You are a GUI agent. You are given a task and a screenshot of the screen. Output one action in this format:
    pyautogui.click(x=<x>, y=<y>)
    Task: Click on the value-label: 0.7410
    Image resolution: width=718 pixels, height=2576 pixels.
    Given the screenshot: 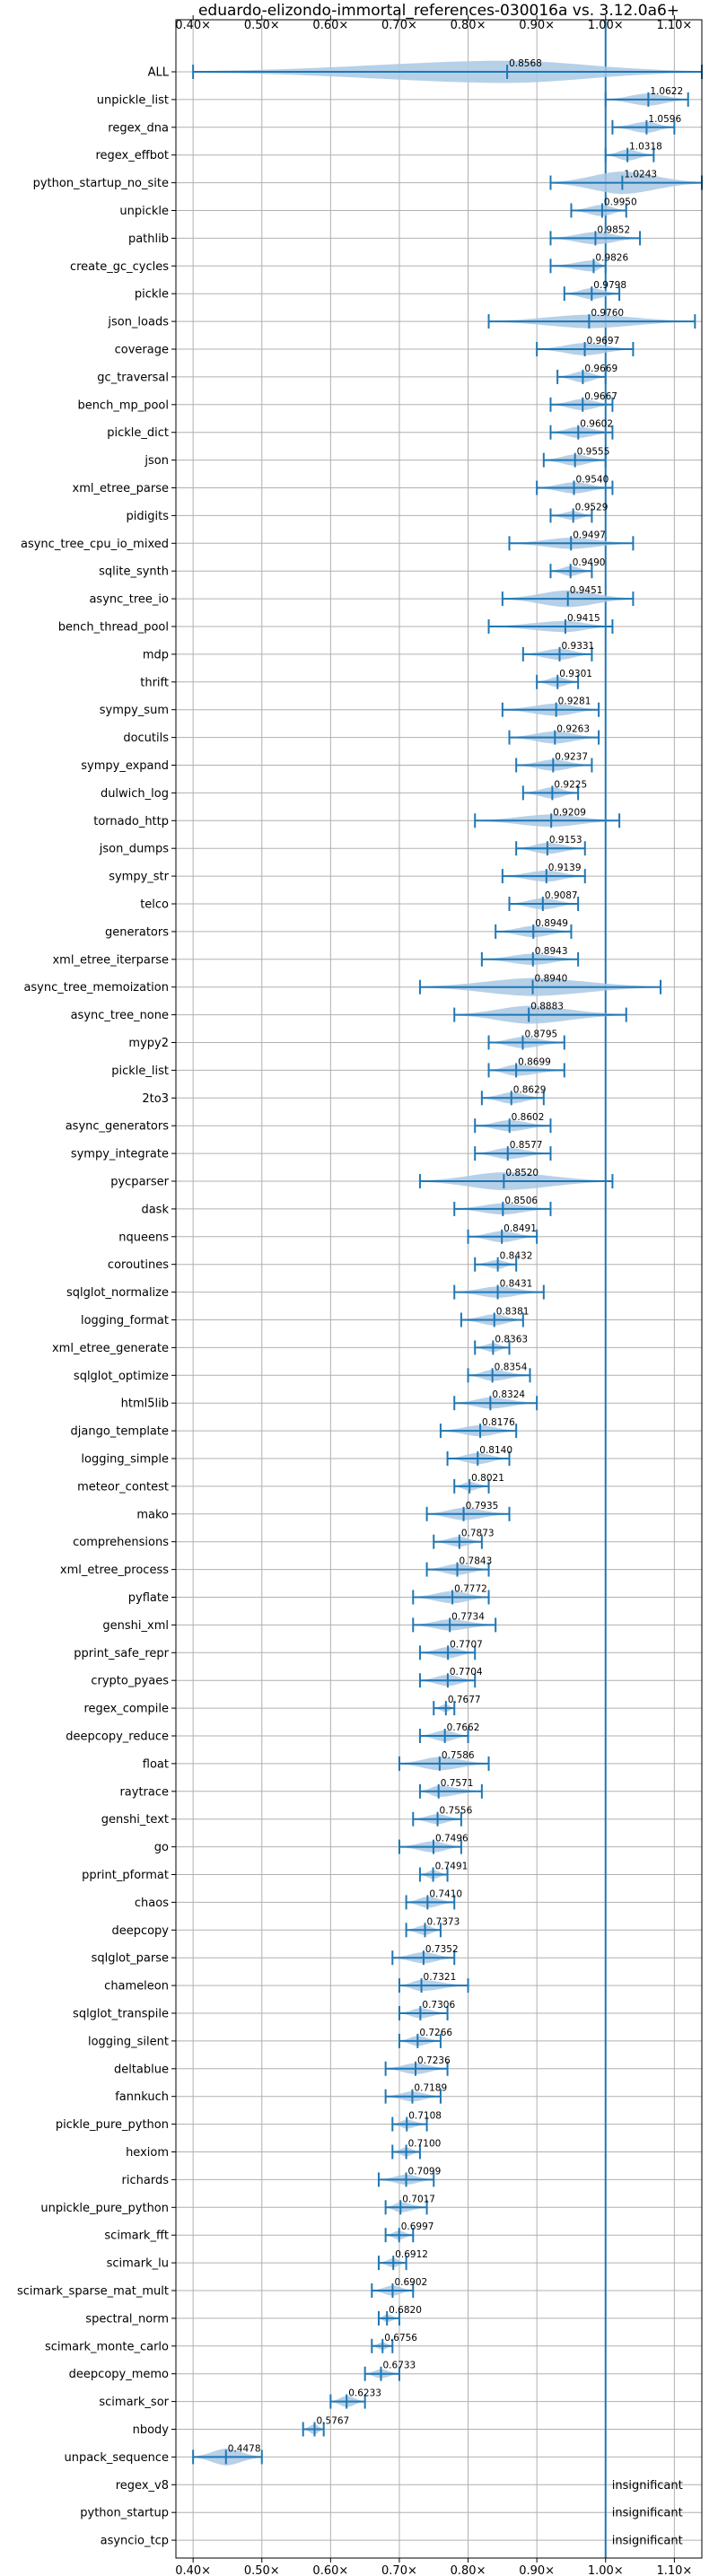 What is the action you would take?
    pyautogui.click(x=445, y=1893)
    